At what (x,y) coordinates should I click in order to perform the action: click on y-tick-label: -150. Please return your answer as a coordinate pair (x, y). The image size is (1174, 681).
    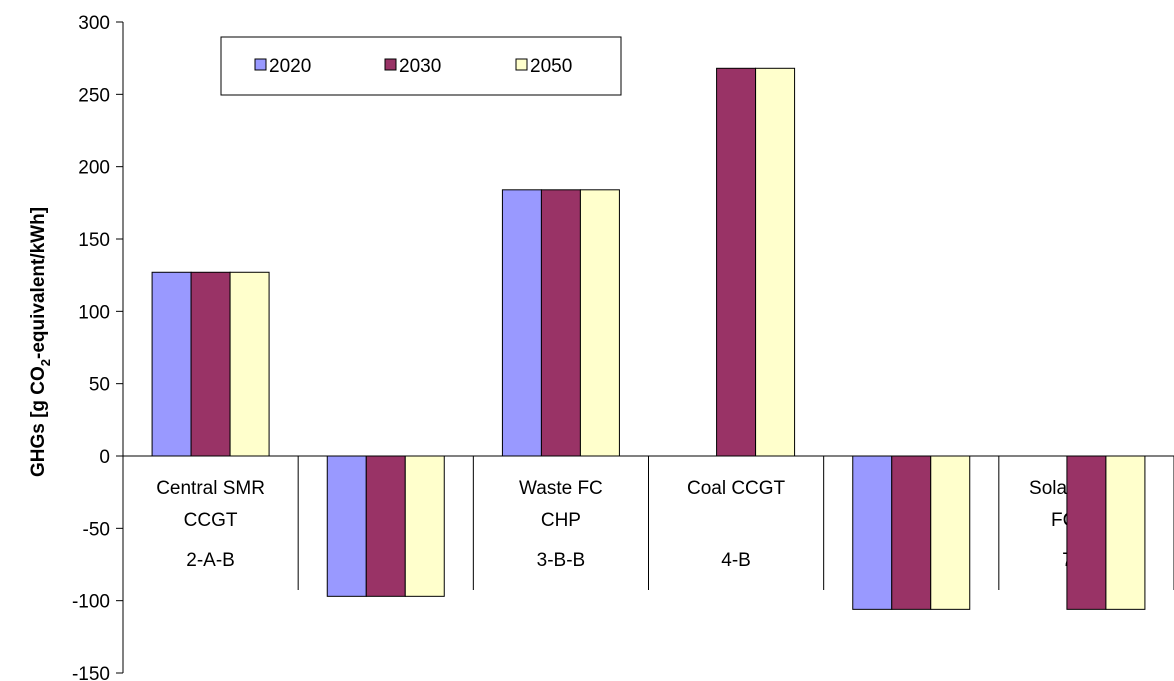
    Looking at the image, I should click on (91, 672).